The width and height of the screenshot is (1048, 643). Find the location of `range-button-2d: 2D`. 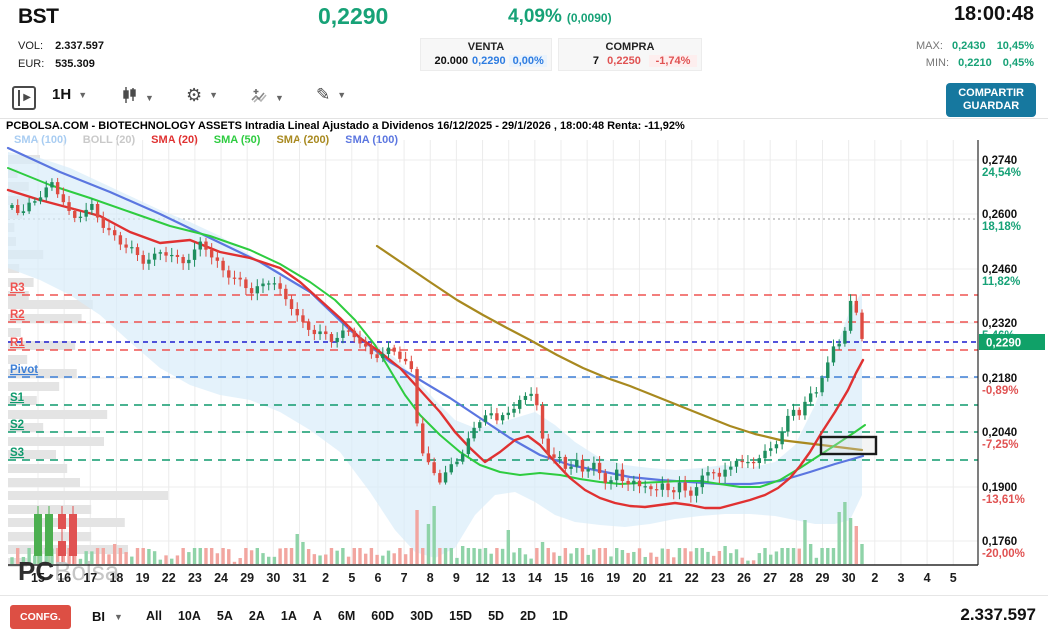

range-button-2d: 2D is located at coordinates (528, 616).